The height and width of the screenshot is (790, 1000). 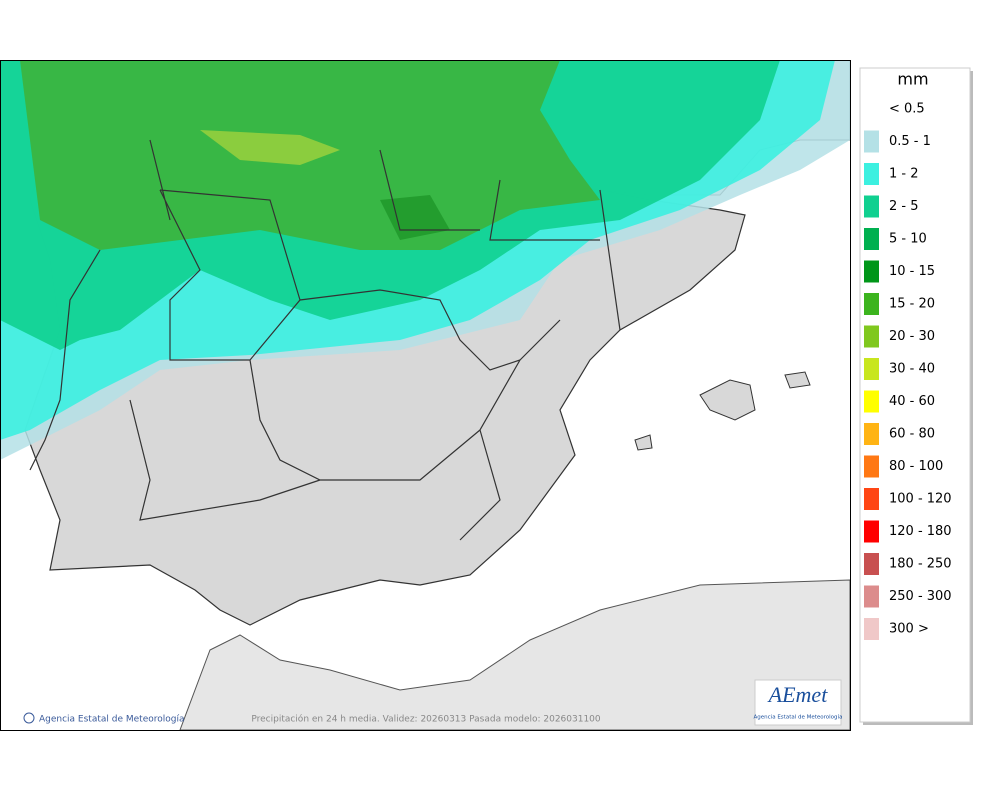 I want to click on mallorca, so click(x=727, y=400).